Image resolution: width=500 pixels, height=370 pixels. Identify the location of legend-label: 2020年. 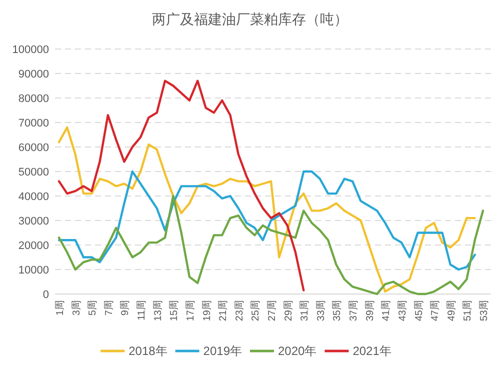
(297, 351).